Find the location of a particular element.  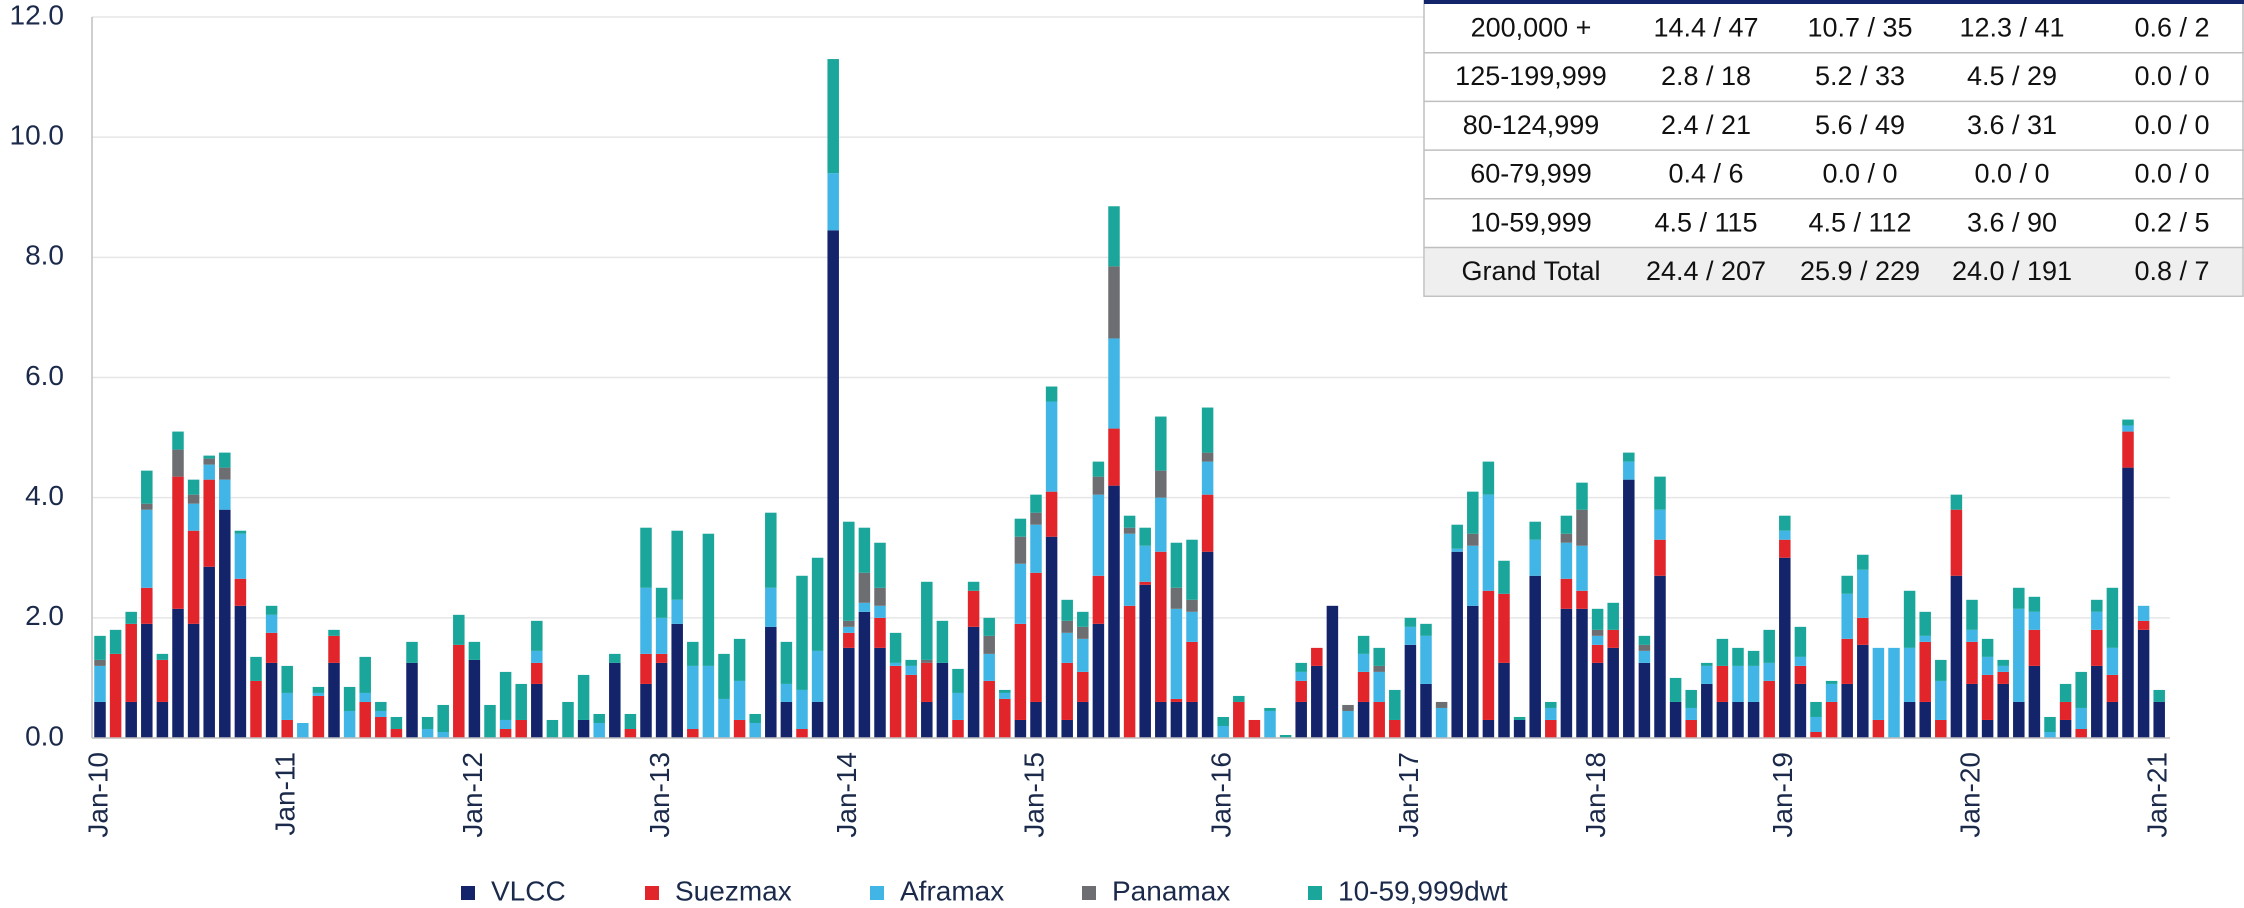

table-cell: 2.4 / 21 is located at coordinates (1706, 125).